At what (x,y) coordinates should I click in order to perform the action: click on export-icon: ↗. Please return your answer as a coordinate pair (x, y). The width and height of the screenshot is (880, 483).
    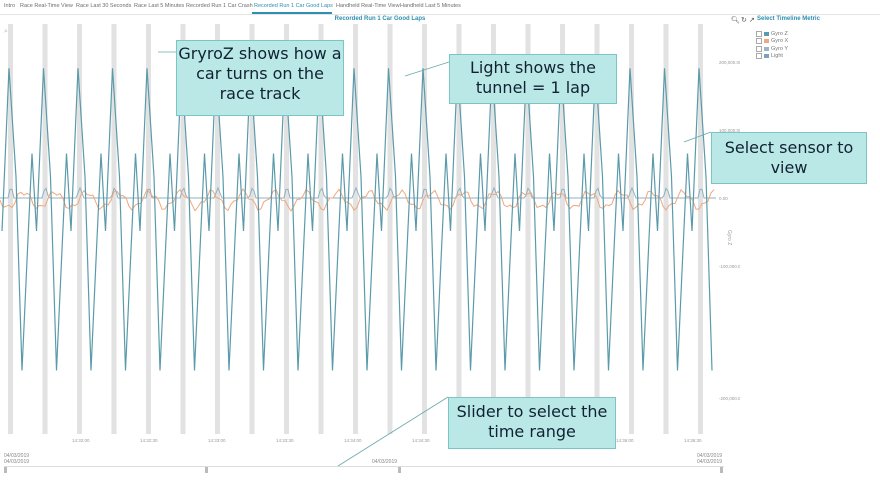
    Looking at the image, I should click on (752, 20).